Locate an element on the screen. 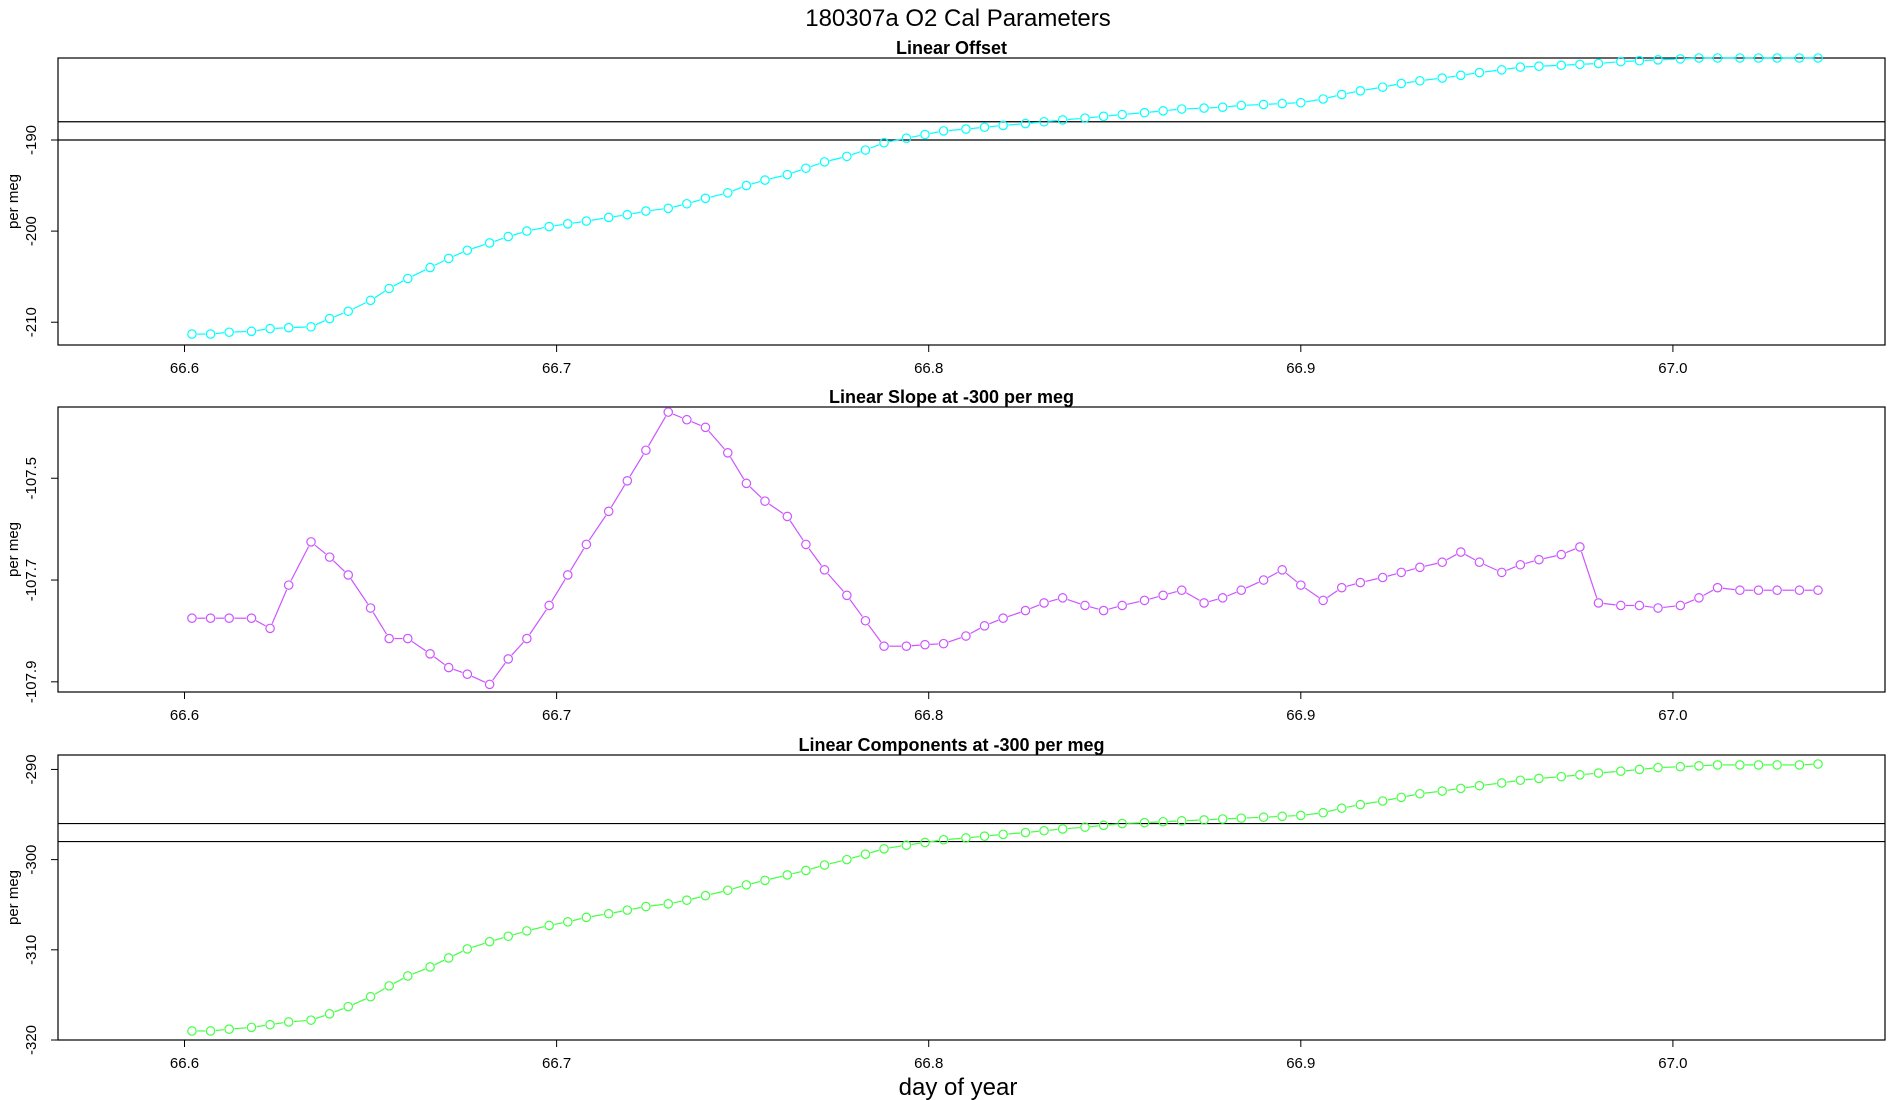  figure-xlabel: day of year is located at coordinates (958, 1087).